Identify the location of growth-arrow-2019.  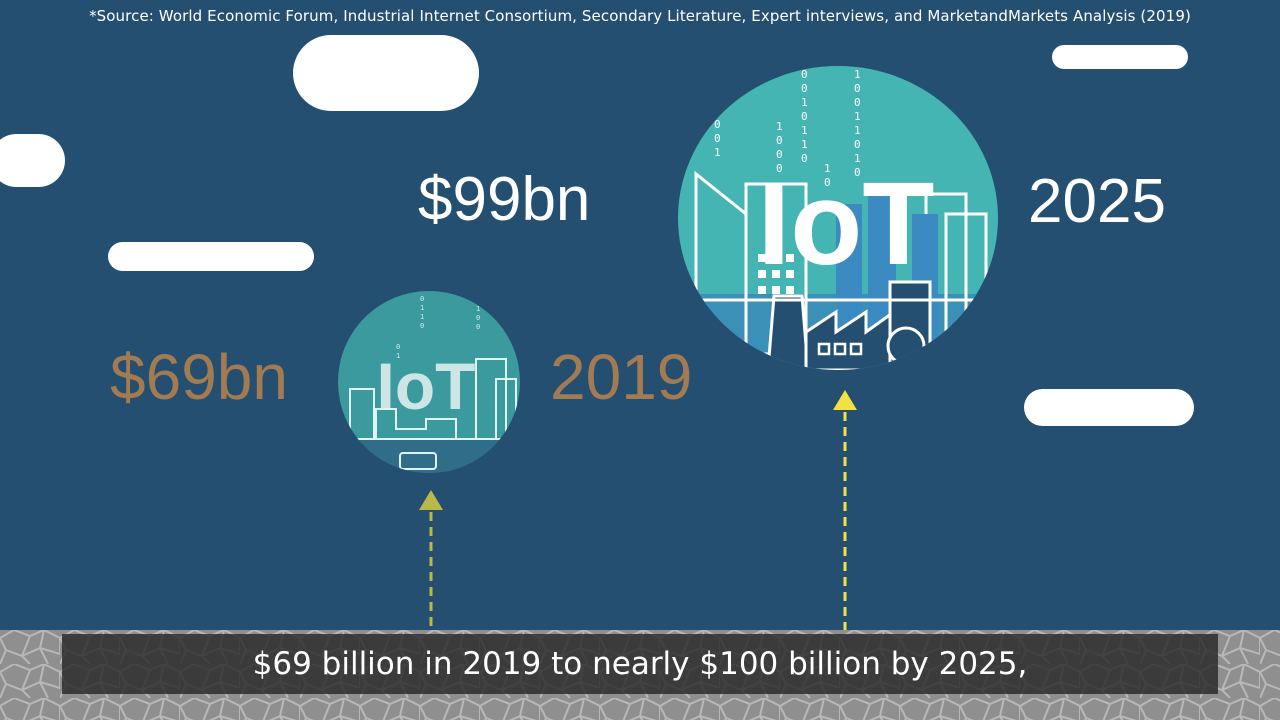
(431, 561).